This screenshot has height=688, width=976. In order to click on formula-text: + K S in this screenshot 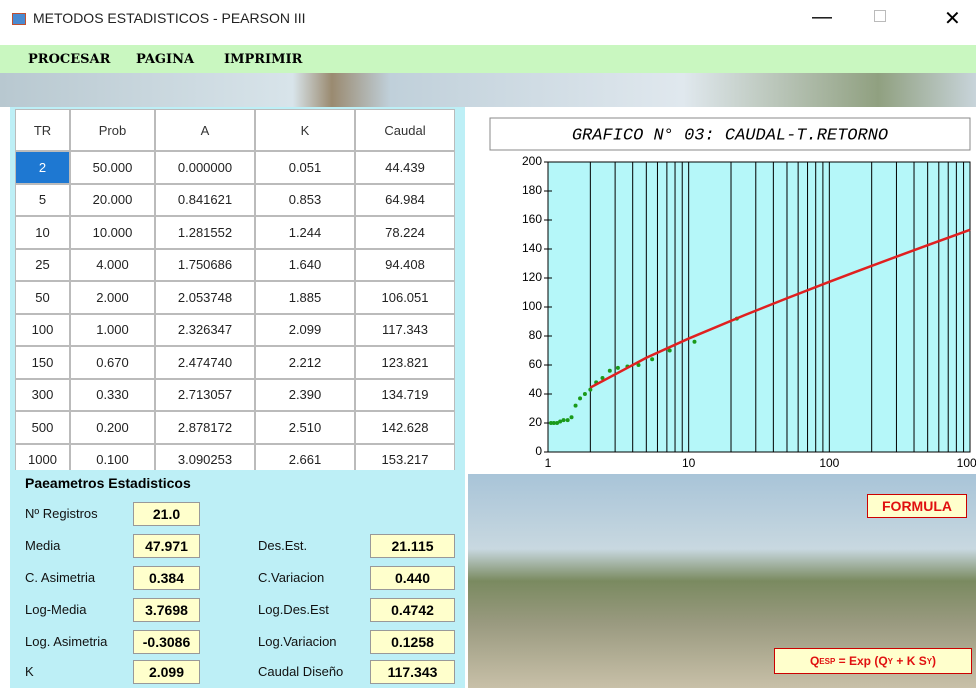, I will do `click(910, 661)`.